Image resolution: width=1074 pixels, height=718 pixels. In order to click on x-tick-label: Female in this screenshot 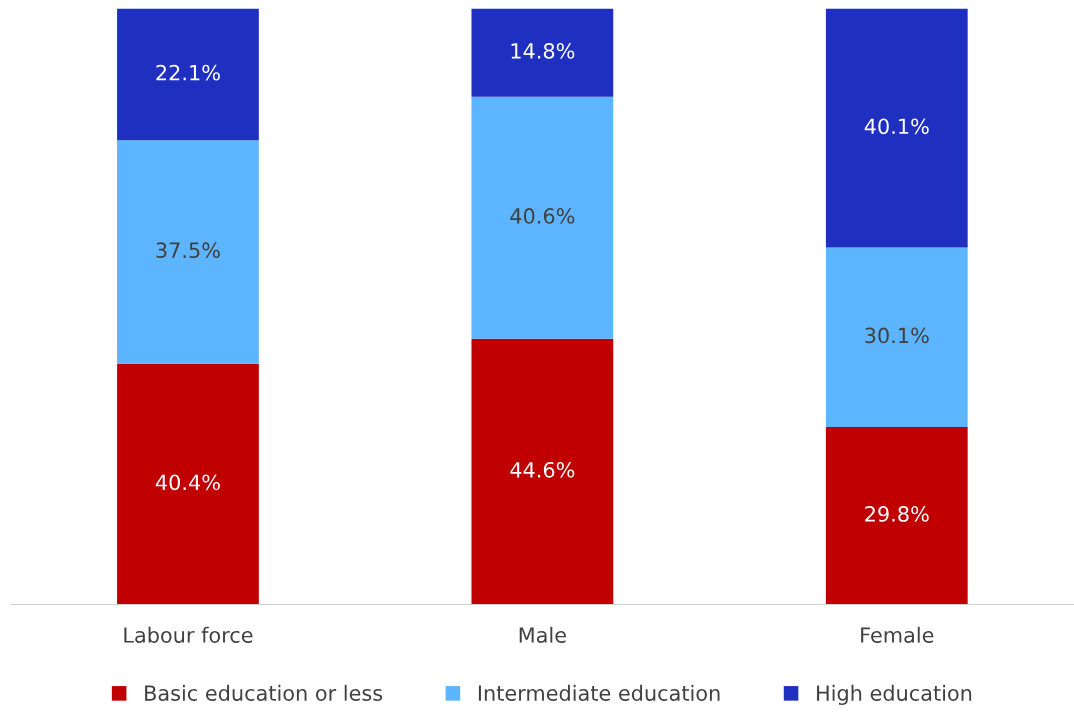, I will do `click(897, 634)`.